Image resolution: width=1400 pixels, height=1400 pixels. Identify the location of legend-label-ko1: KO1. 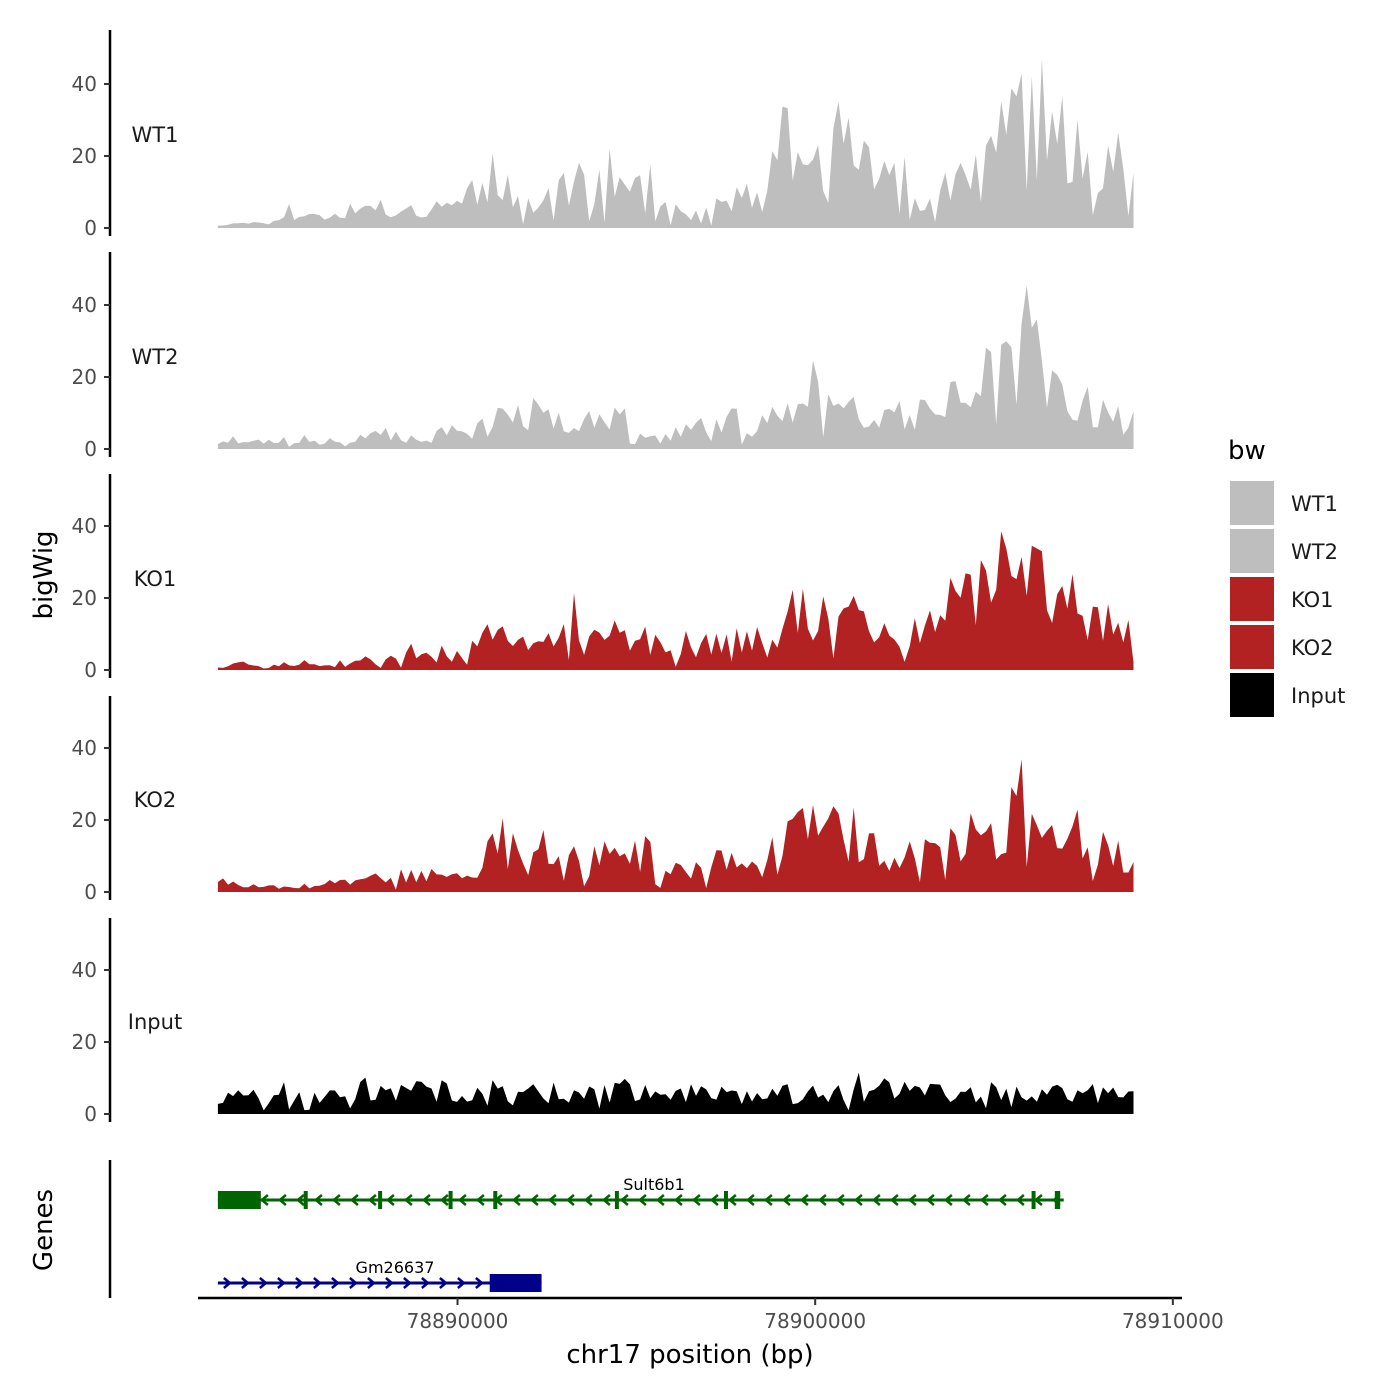
(1312, 600).